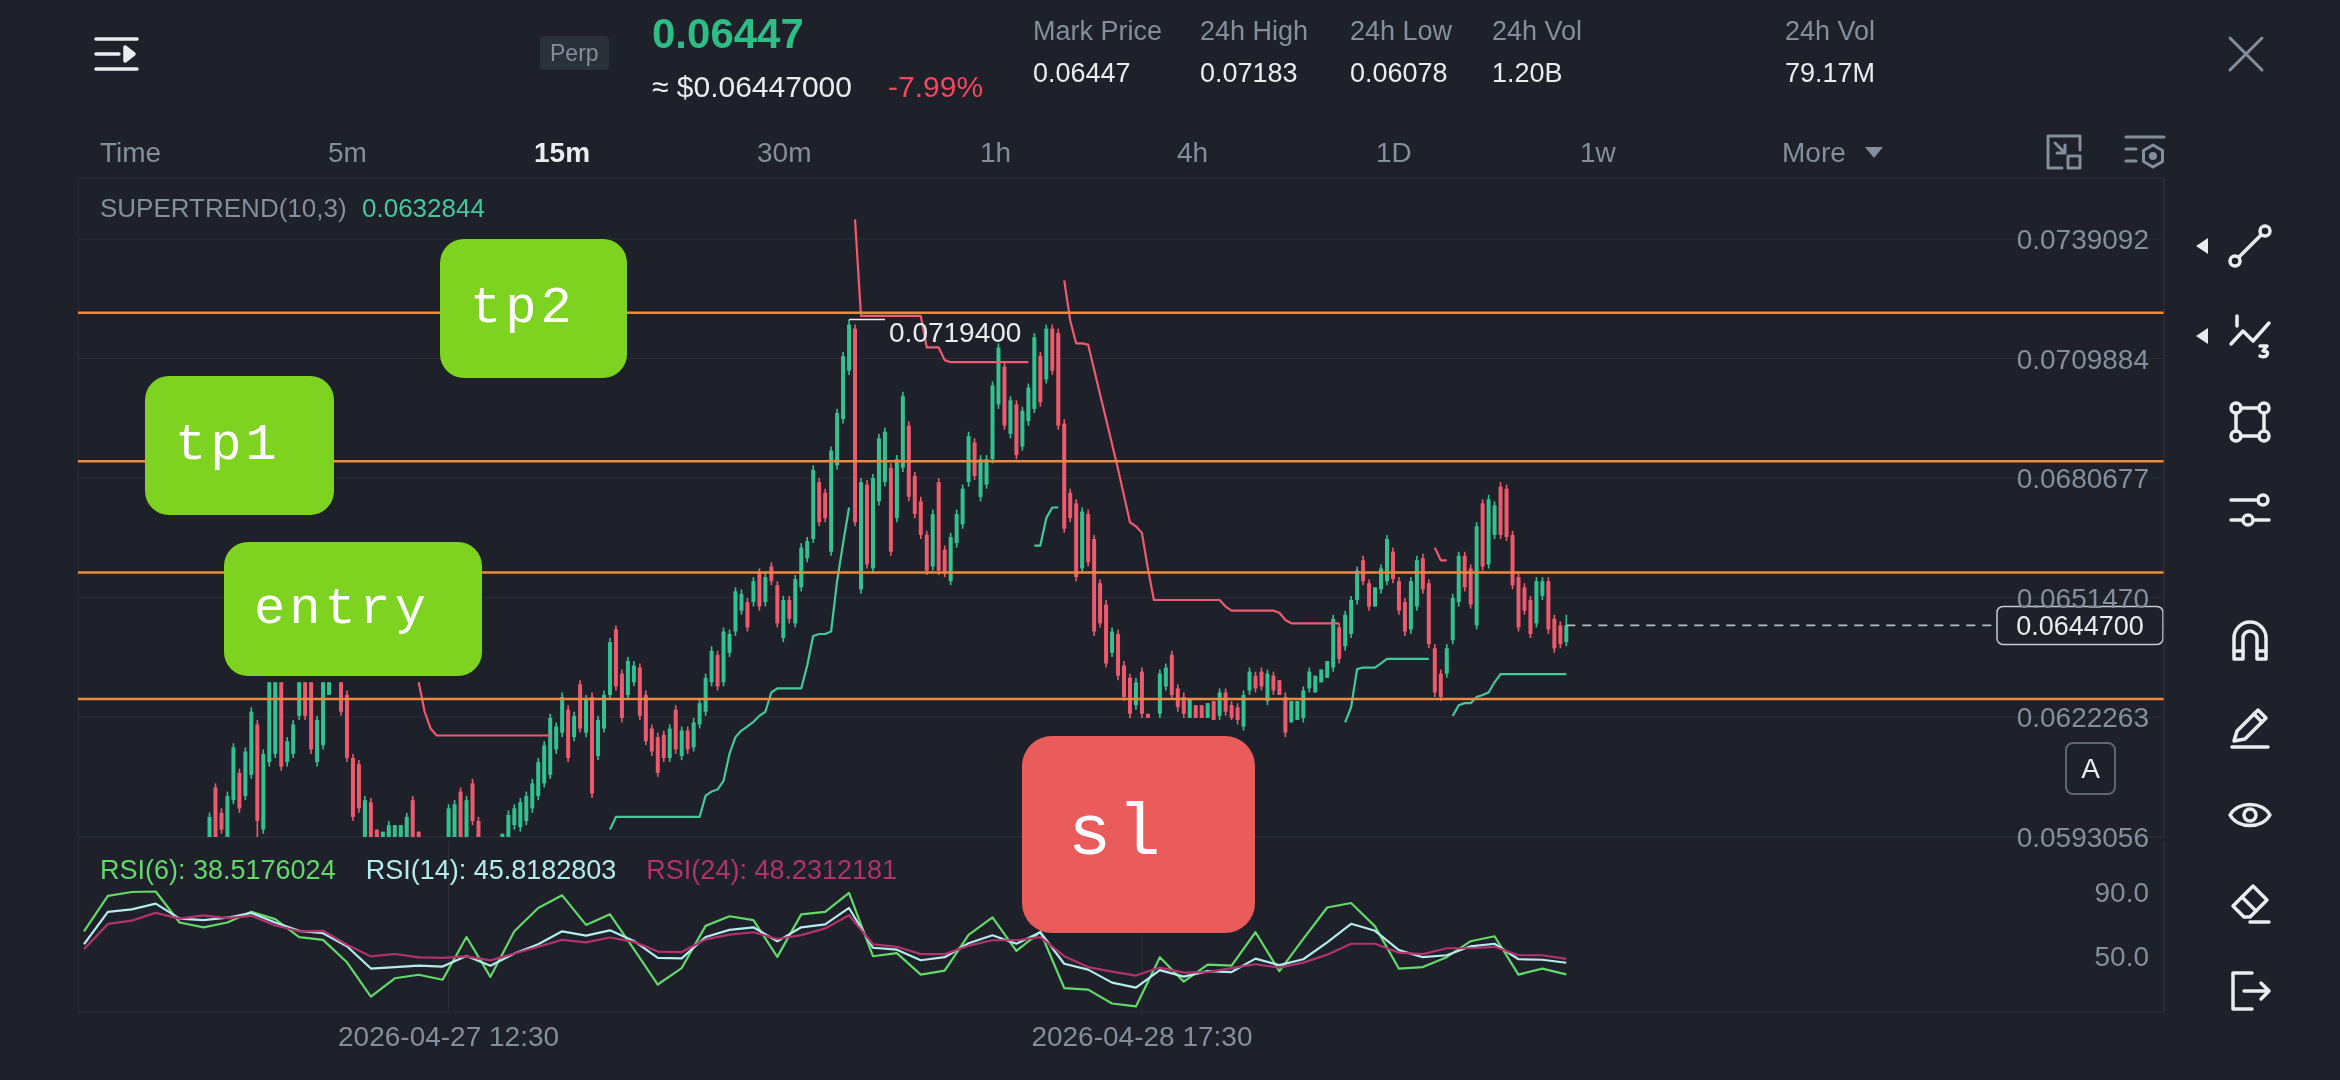 The width and height of the screenshot is (2340, 1080). I want to click on y-tick-label: 0.0622263, so click(2082, 718).